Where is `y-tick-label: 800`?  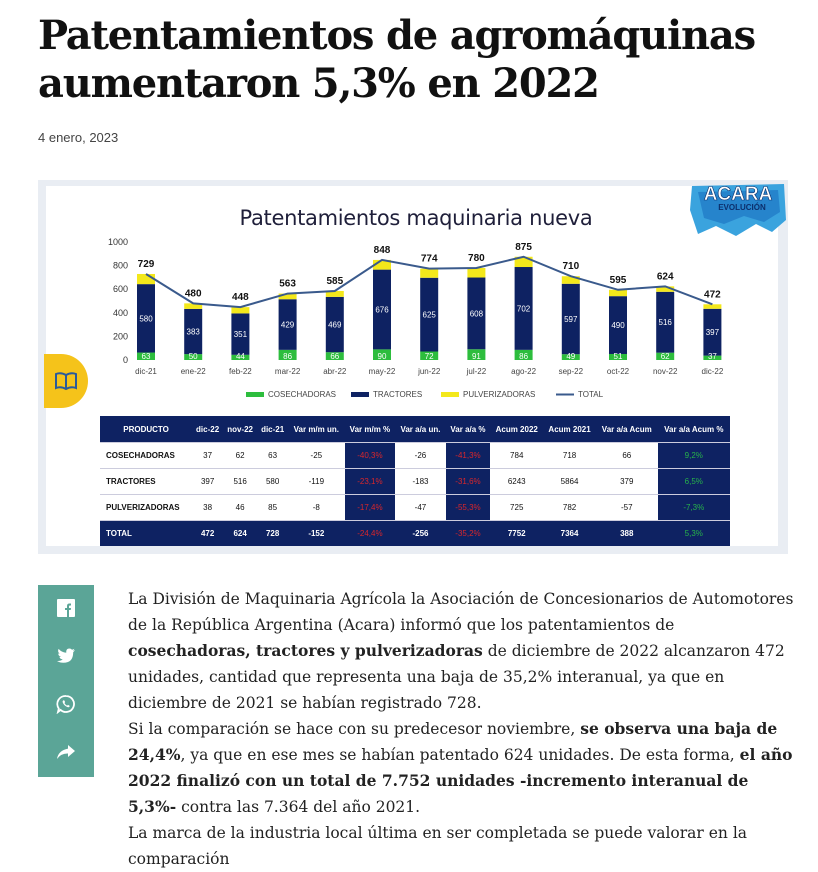 y-tick-label: 800 is located at coordinates (120, 266).